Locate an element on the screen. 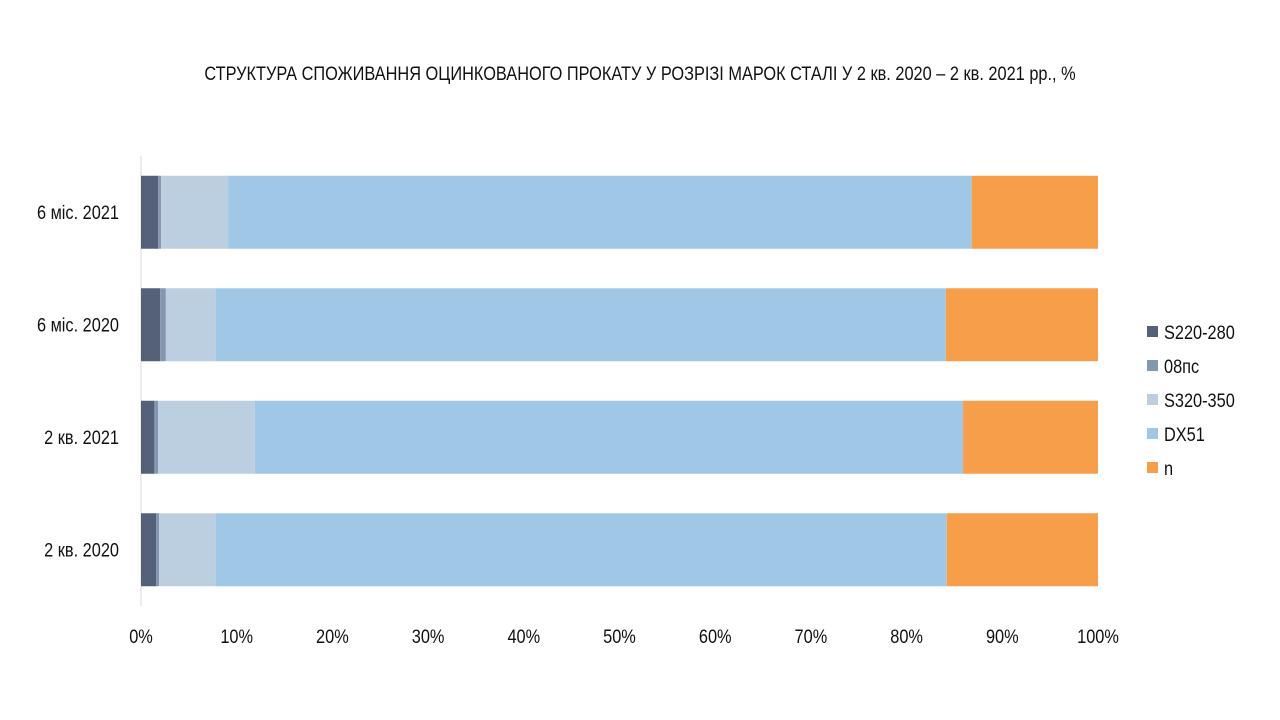  x-tick-label: 80% is located at coordinates (906, 636).